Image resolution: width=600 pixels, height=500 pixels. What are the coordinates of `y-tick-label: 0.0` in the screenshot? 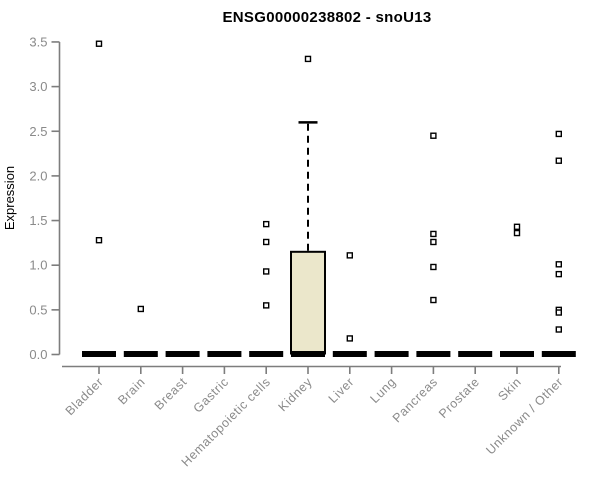 It's located at (38, 354).